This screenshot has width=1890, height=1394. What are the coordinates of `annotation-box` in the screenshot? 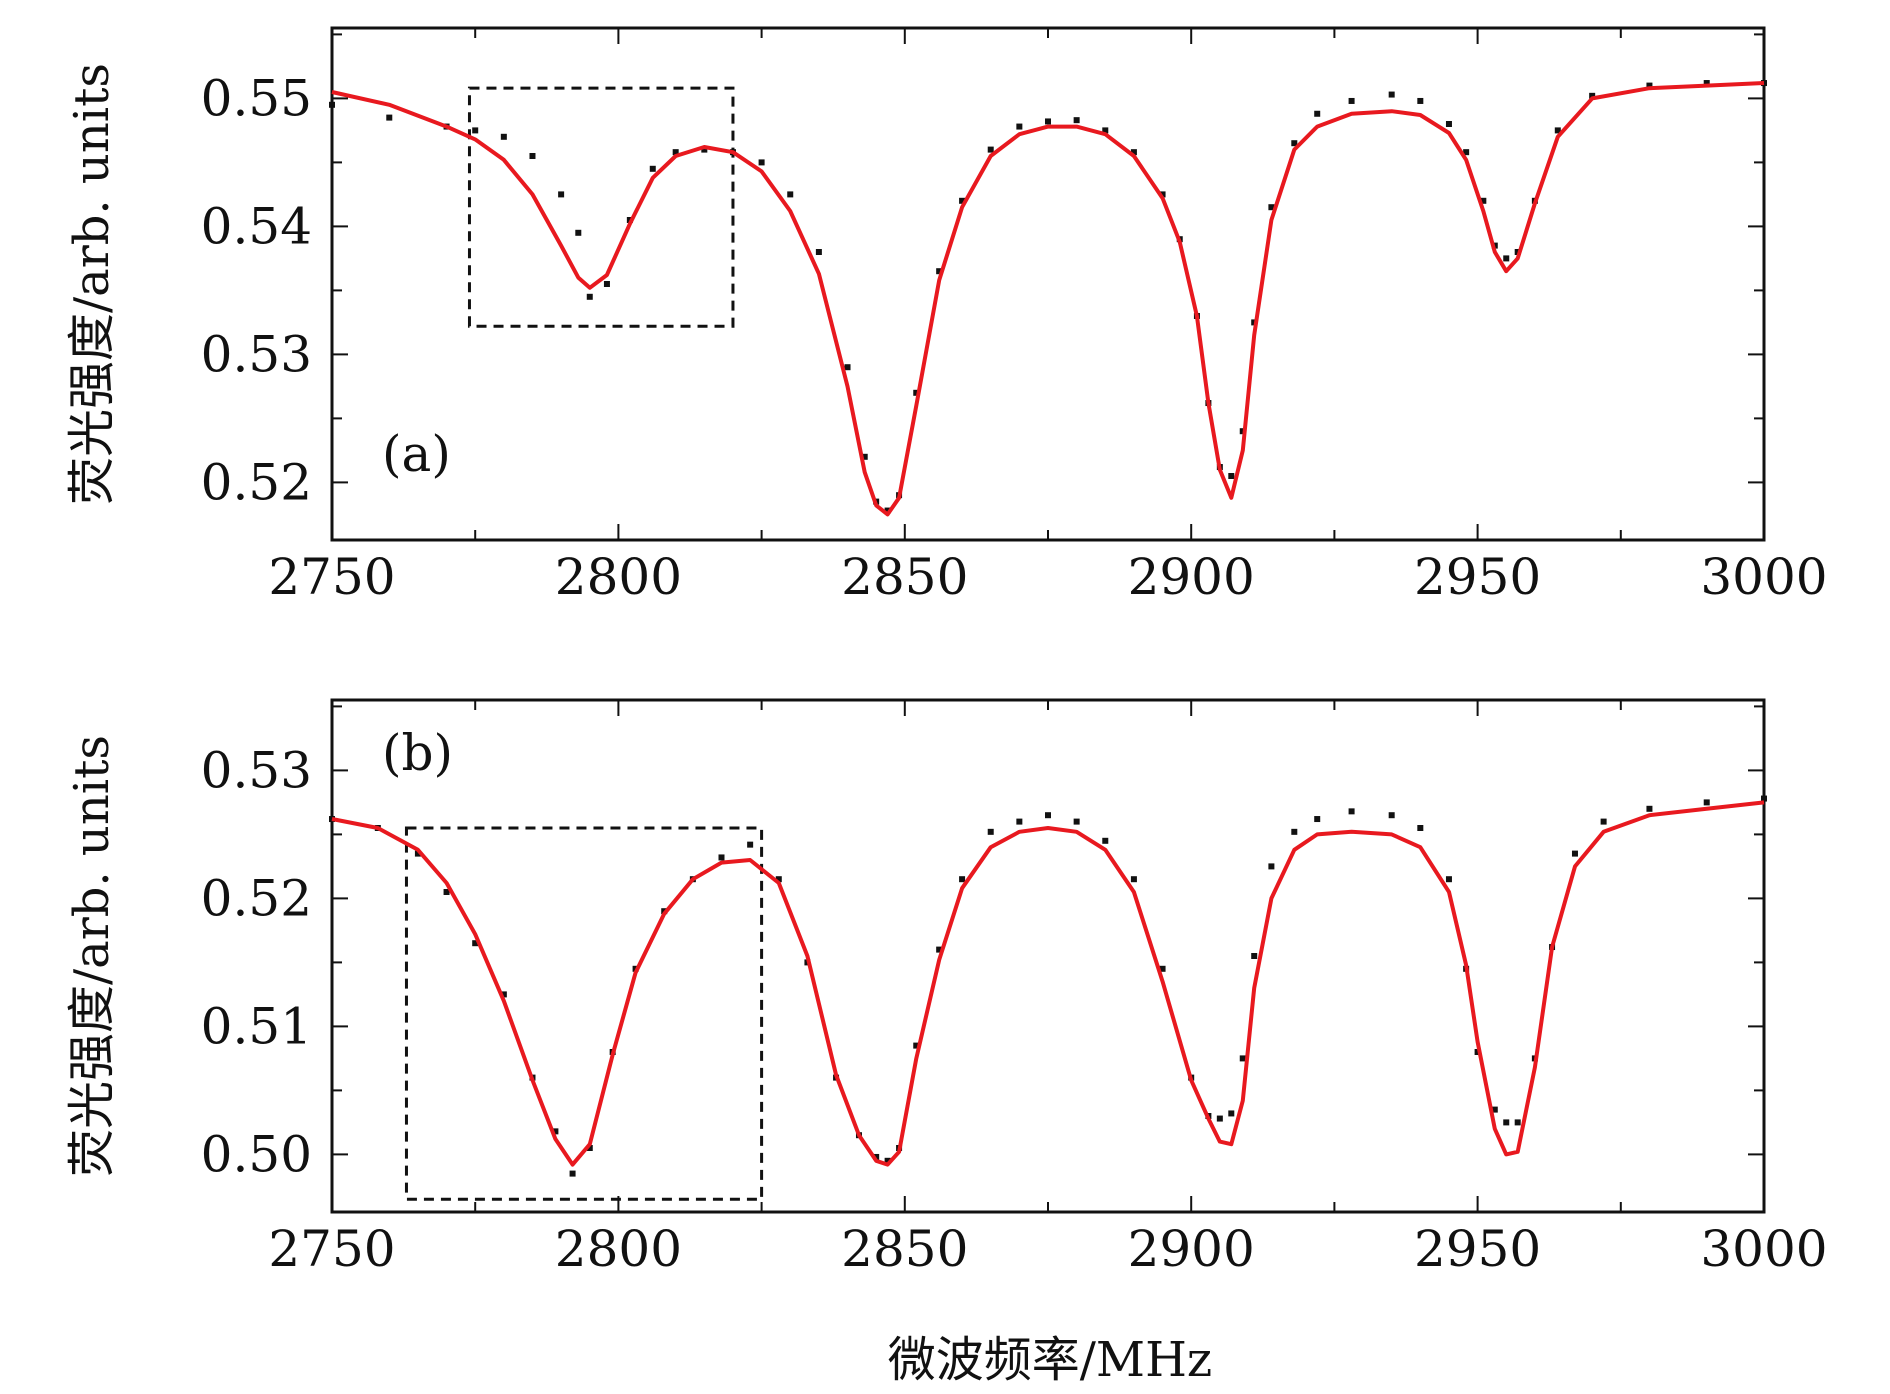 It's located at (601, 207).